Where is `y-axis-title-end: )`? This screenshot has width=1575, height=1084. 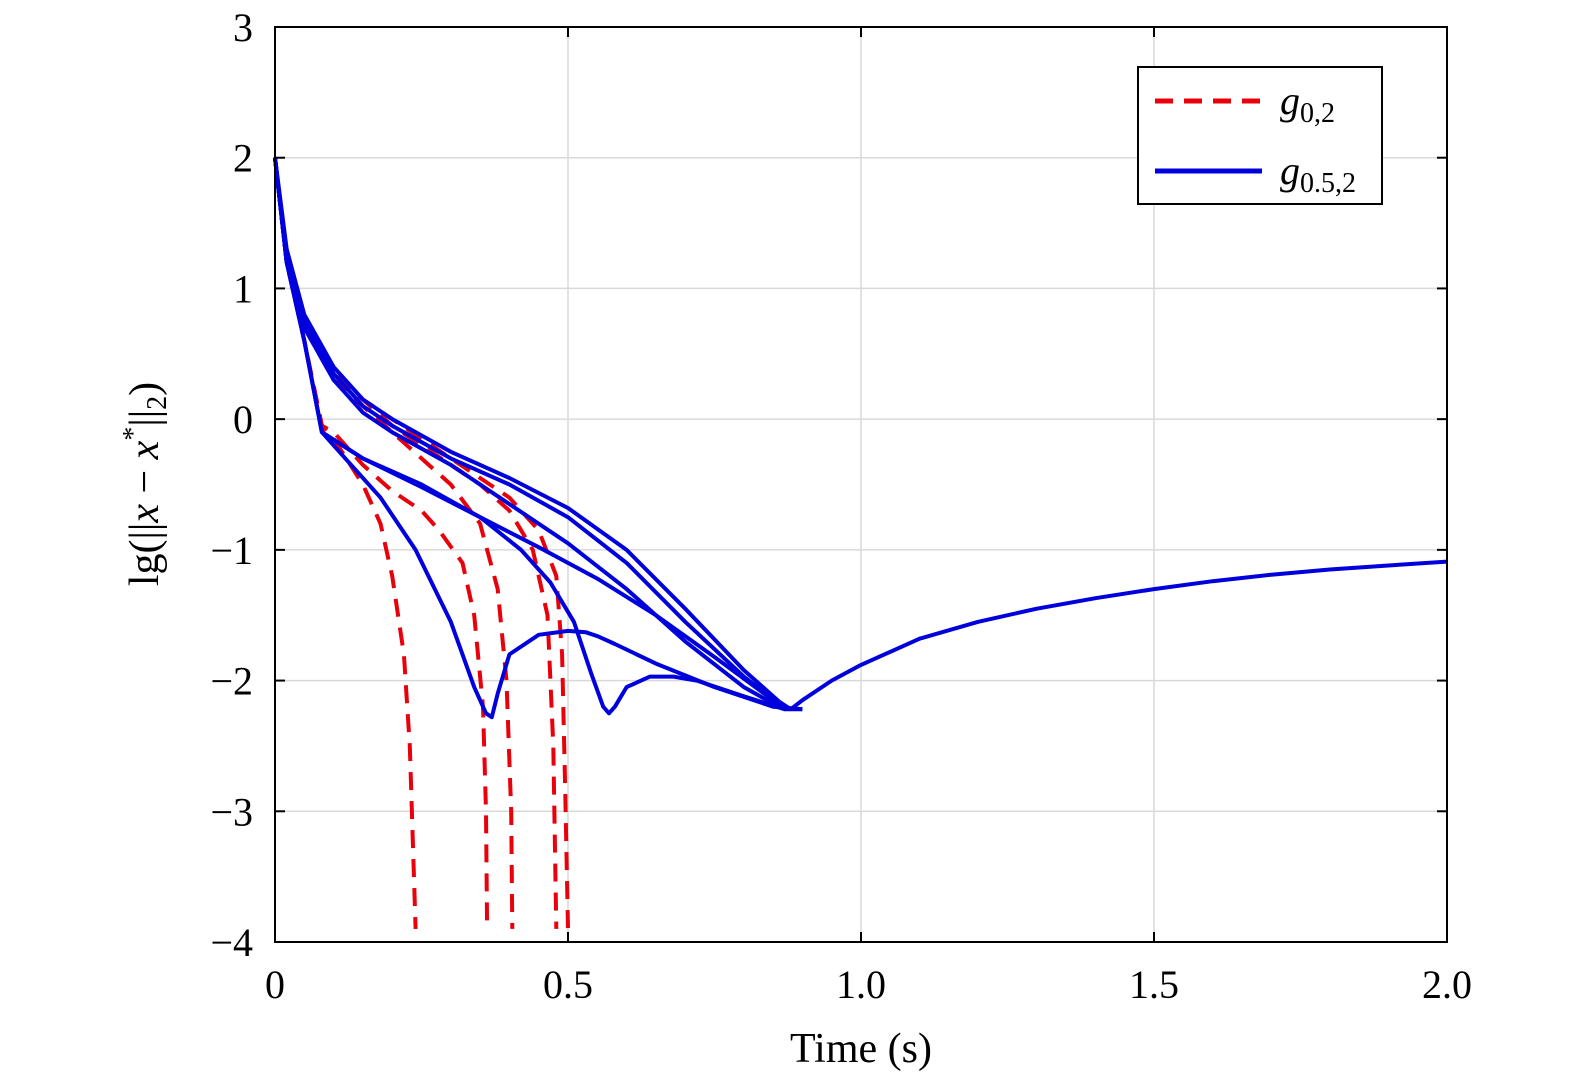 y-axis-title-end: ) is located at coordinates (145, 389).